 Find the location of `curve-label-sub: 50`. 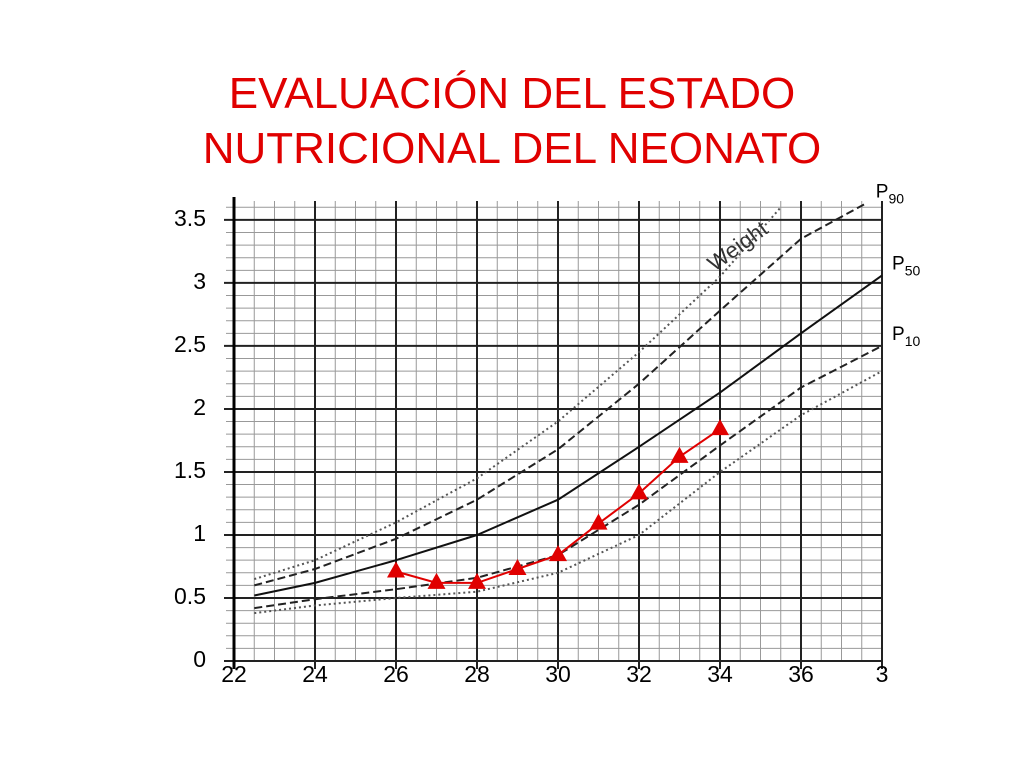

curve-label-sub: 50 is located at coordinates (913, 270).